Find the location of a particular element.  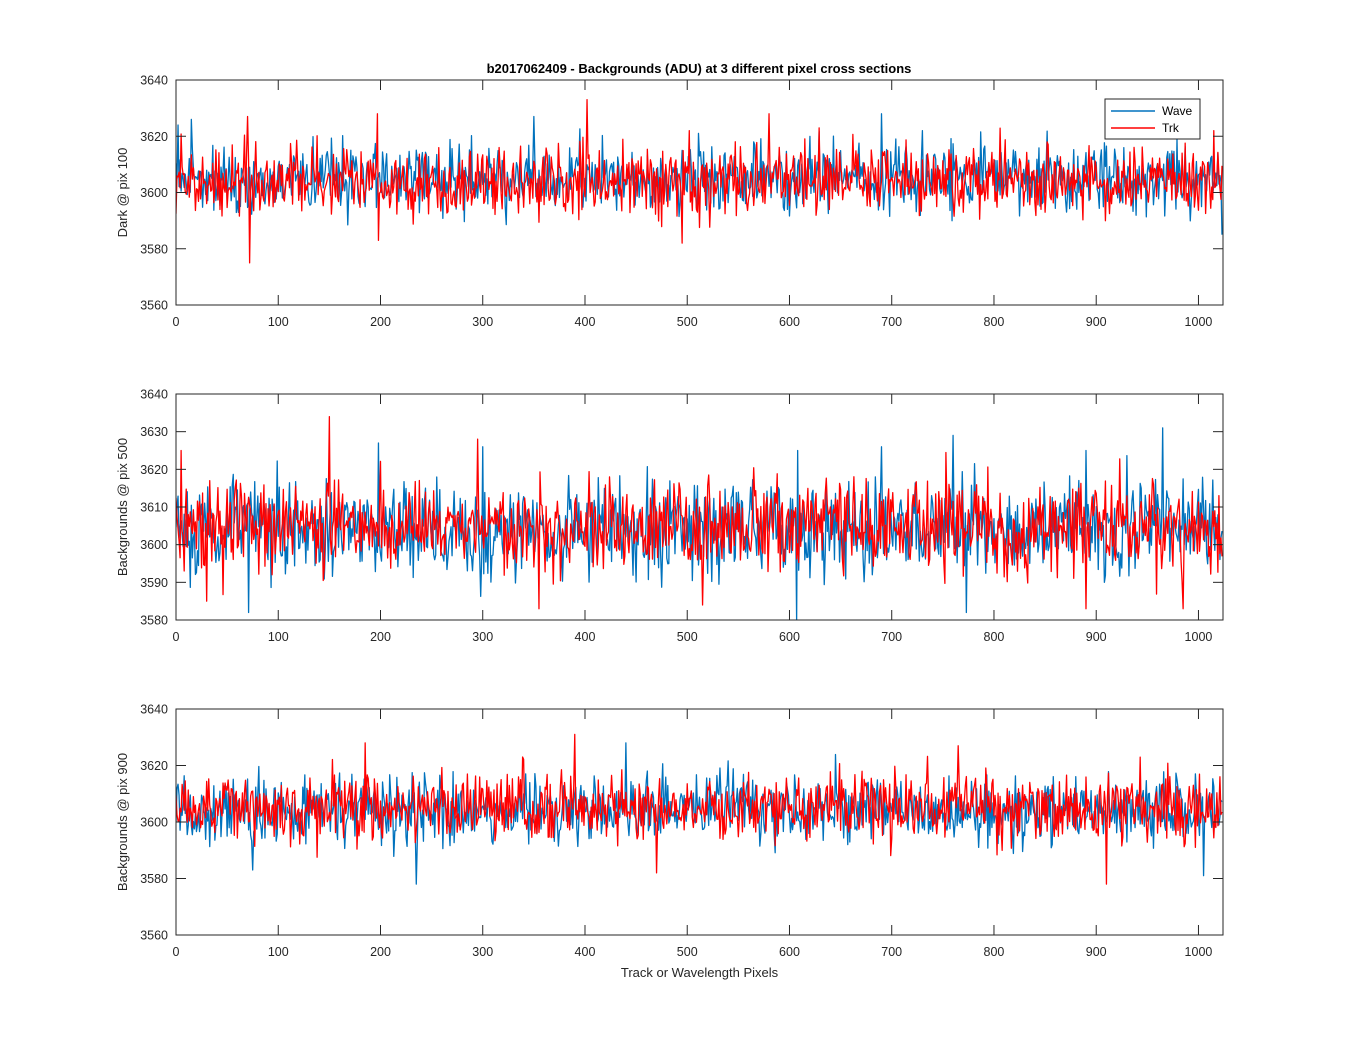

x-axis-label: Track or Wavelength Pixels is located at coordinates (700, 972).